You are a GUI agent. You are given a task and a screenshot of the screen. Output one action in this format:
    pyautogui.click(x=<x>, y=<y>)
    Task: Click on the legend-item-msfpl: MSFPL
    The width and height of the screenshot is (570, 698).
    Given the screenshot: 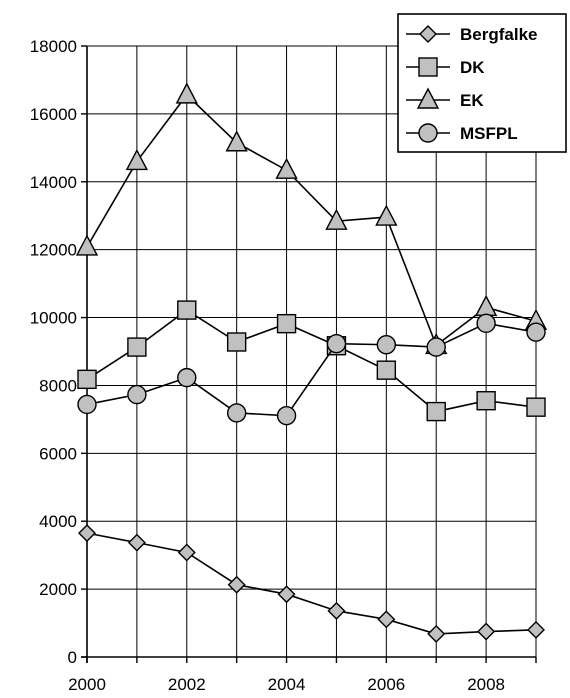 What is the action you would take?
    pyautogui.click(x=462, y=133)
    